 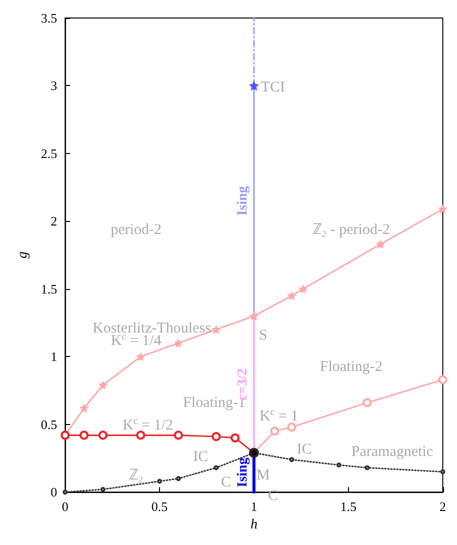 What do you see at coordinates (254, 525) in the screenshot?
I see `x-axis-title: h` at bounding box center [254, 525].